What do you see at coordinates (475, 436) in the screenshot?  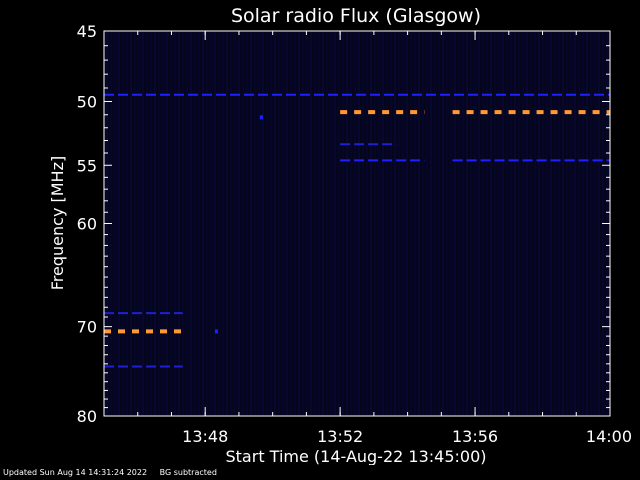 I see `x-tick-label: 13:56` at bounding box center [475, 436].